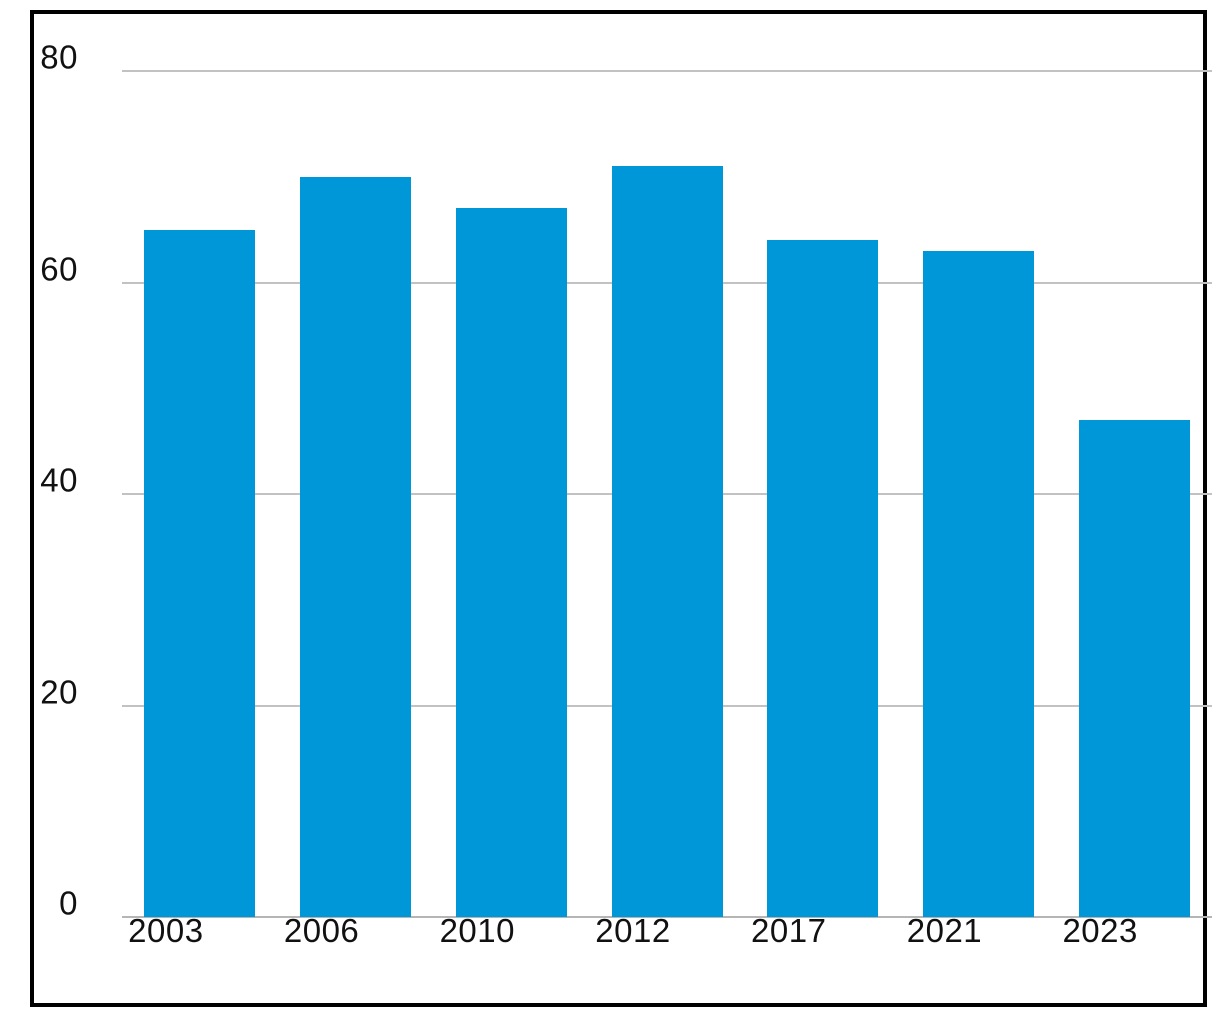 This screenshot has height=1020, width=1220. Describe the element at coordinates (59, 480) in the screenshot. I see `y-tick-label: 40` at that location.